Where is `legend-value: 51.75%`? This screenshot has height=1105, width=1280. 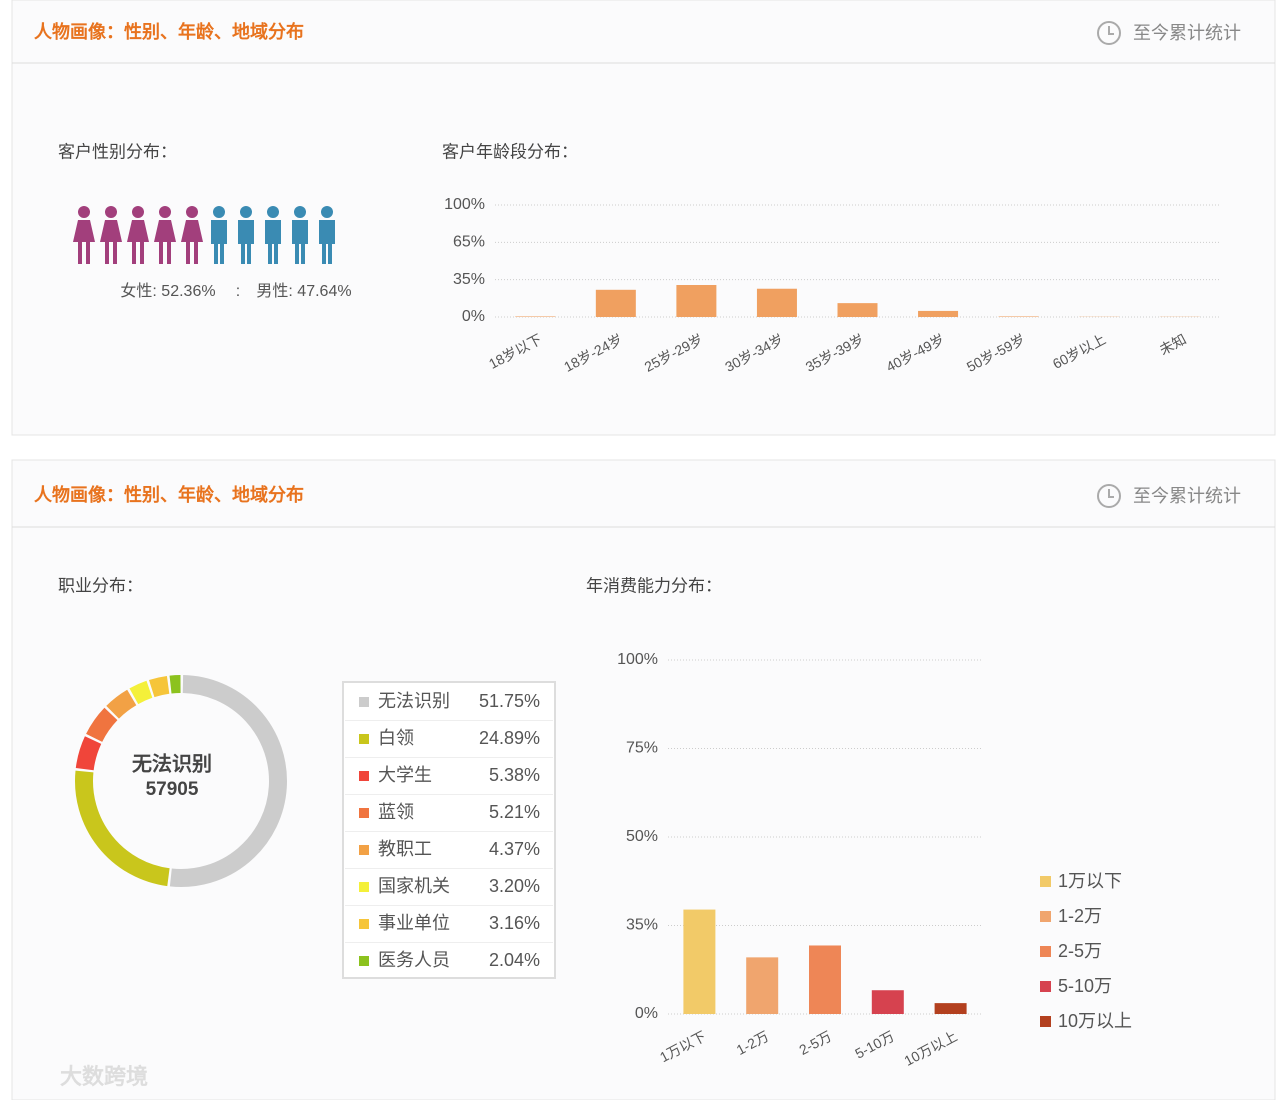 legend-value: 51.75% is located at coordinates (509, 701).